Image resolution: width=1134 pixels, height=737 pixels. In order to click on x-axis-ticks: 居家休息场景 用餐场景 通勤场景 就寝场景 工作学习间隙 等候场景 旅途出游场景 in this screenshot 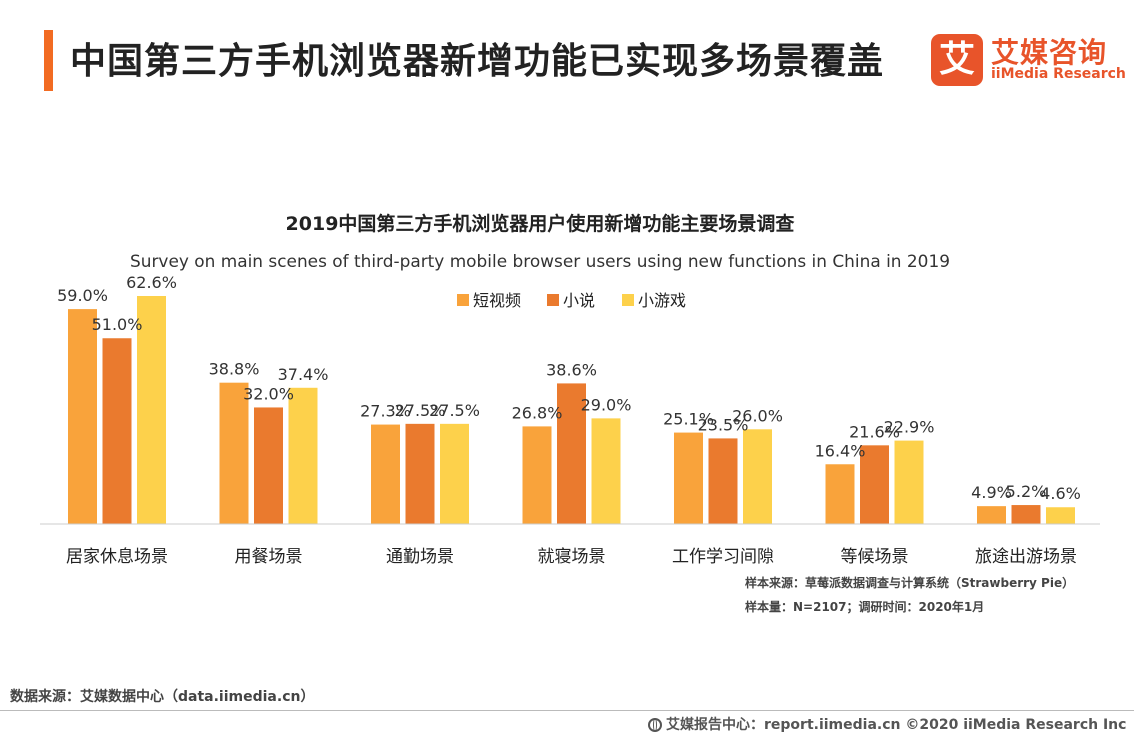, I will do `click(571, 556)`.